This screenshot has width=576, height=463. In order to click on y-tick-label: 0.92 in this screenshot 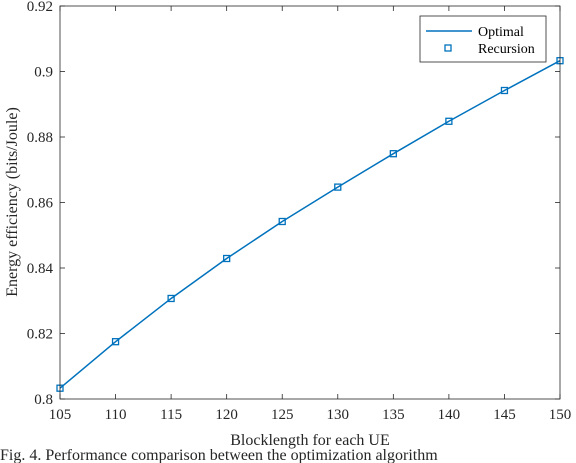, I will do `click(40, 7)`.